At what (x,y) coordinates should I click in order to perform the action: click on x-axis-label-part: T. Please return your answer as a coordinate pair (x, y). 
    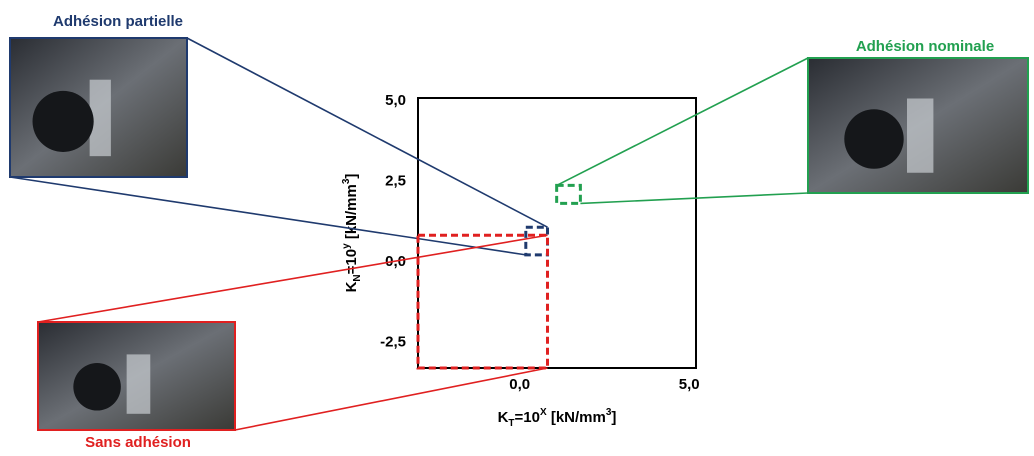
    Looking at the image, I should click on (511, 423).